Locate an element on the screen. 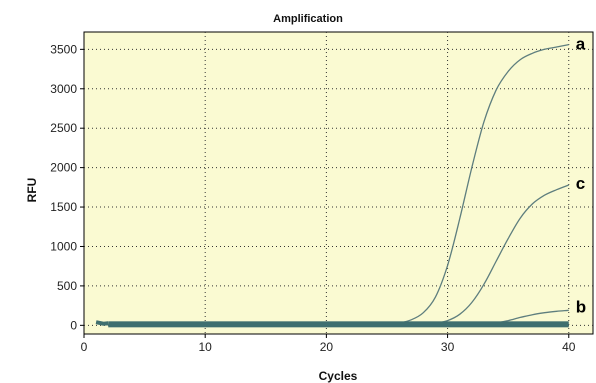  y-tick-label: 2500 is located at coordinates (63, 128).